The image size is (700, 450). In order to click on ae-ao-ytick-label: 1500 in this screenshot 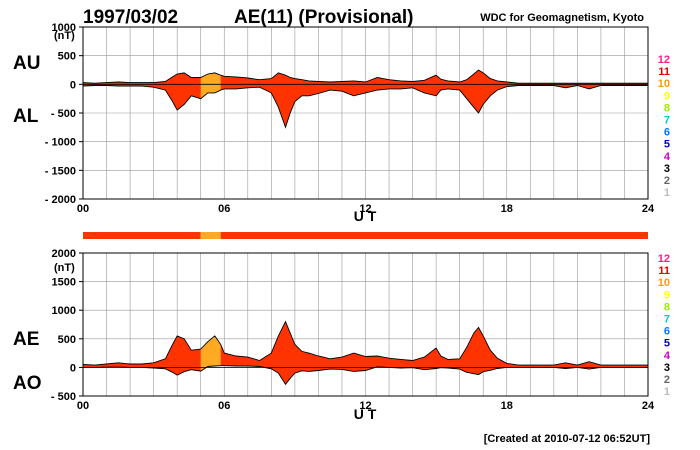, I will do `click(64, 283)`.